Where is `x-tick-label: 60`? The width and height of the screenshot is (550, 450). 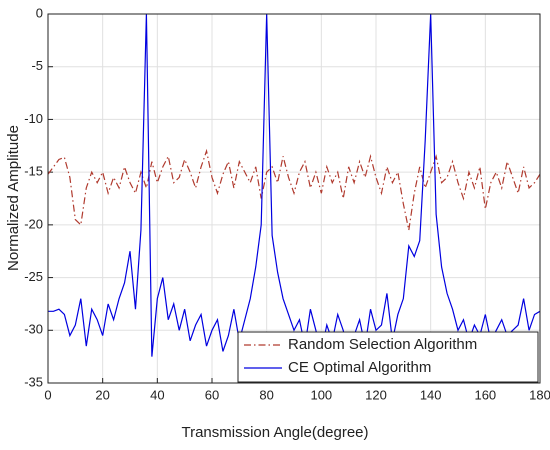
x-tick-label: 60 is located at coordinates (212, 394).